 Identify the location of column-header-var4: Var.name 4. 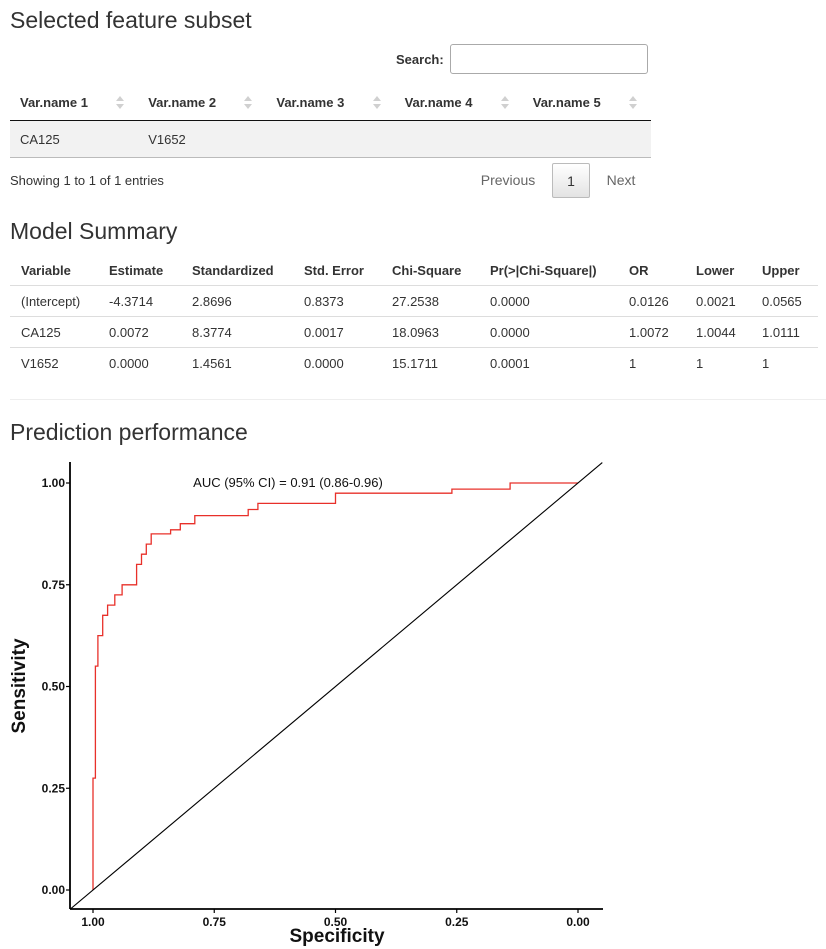
(458, 102).